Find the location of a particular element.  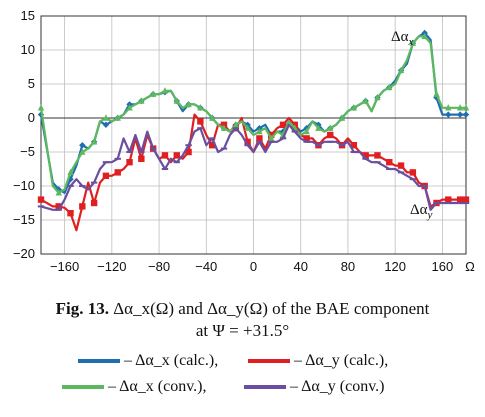

legend-item-4: – Δα_y (conv.) is located at coordinates (314, 387).